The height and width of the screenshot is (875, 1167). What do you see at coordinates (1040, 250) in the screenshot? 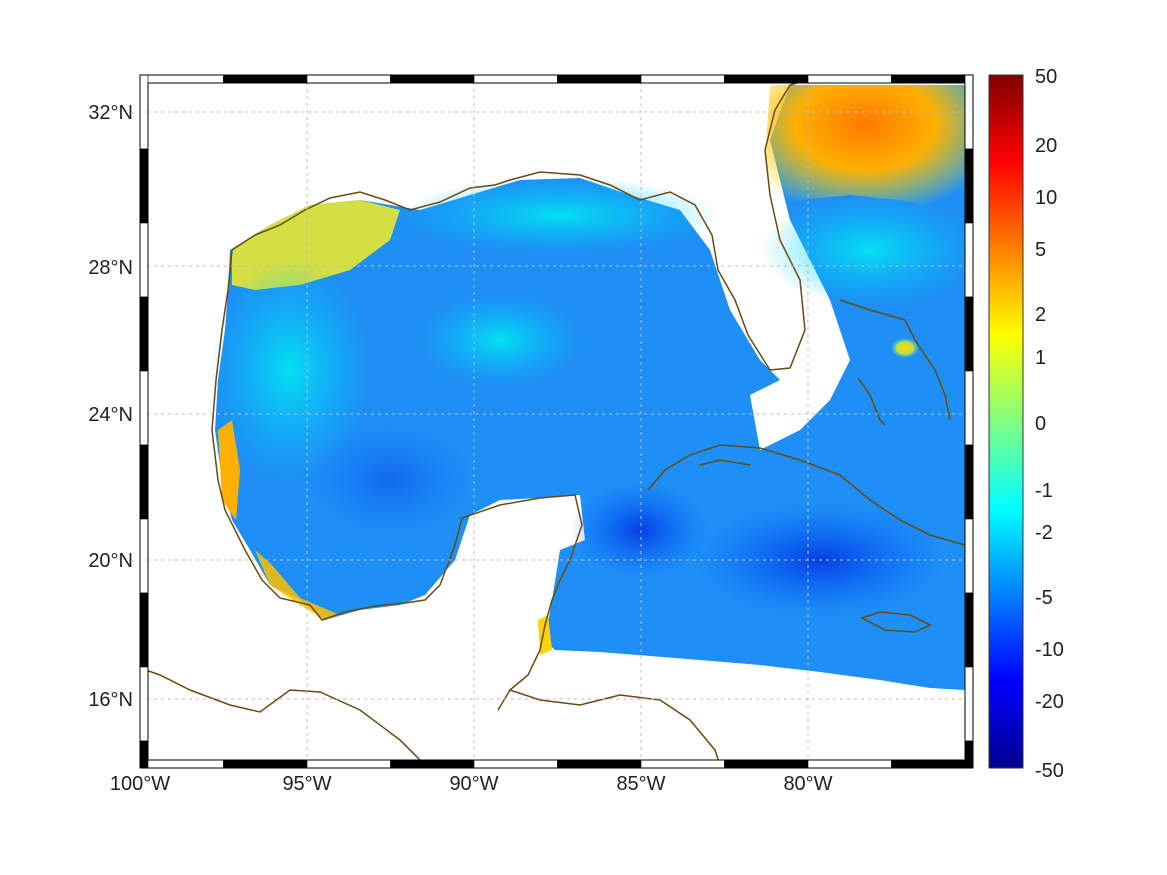
I see `colorbar-tick-label: 5` at bounding box center [1040, 250].